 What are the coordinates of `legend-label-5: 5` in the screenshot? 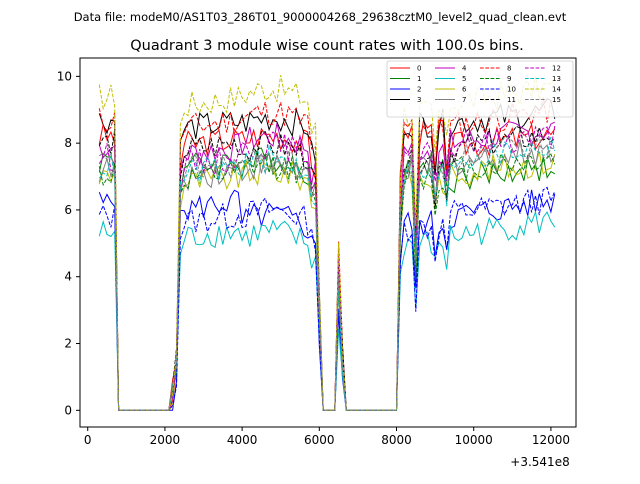 It's located at (464, 79).